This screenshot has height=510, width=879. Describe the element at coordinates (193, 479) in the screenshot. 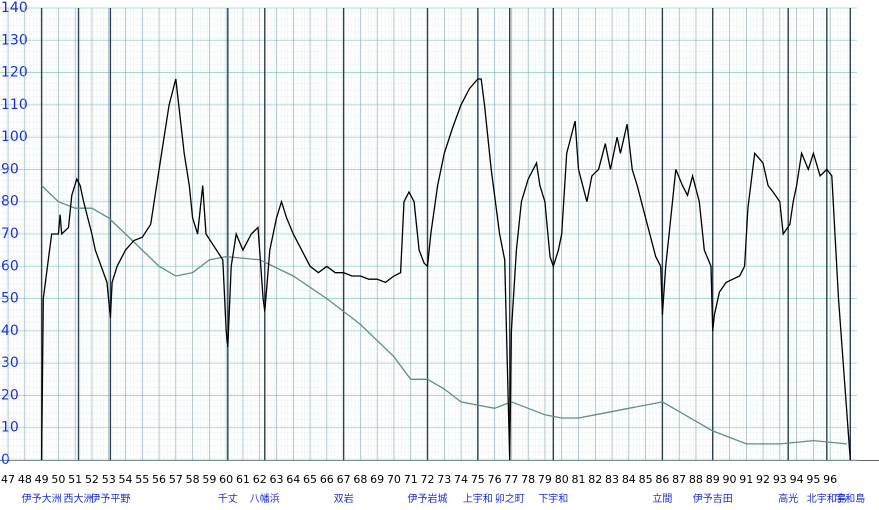

I see `x-tick-label: 58` at that location.